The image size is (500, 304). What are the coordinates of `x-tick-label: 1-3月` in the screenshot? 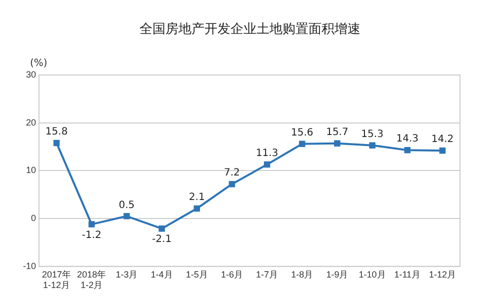 It's located at (127, 274).